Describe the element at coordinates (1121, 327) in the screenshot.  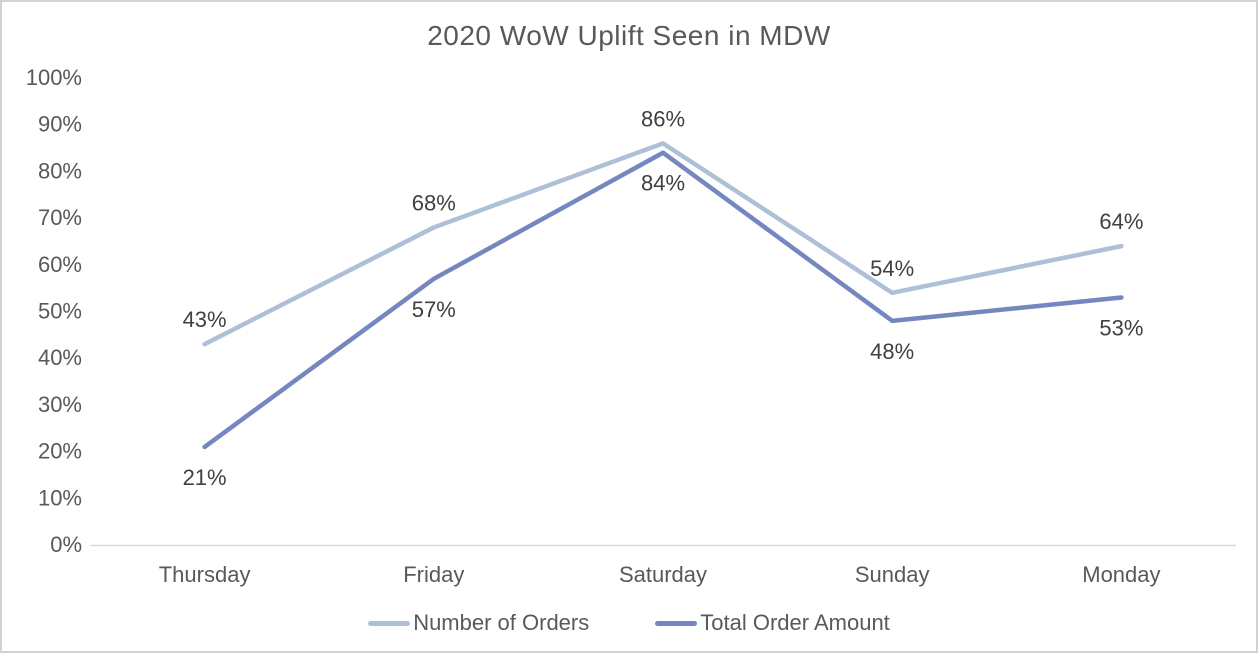
I see `data-label: 53%` at that location.